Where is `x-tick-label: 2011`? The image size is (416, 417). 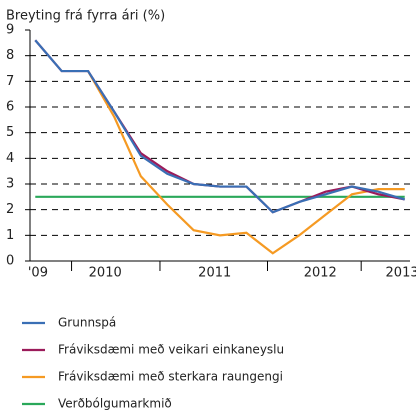 x-tick-label: 2011 is located at coordinates (214, 273).